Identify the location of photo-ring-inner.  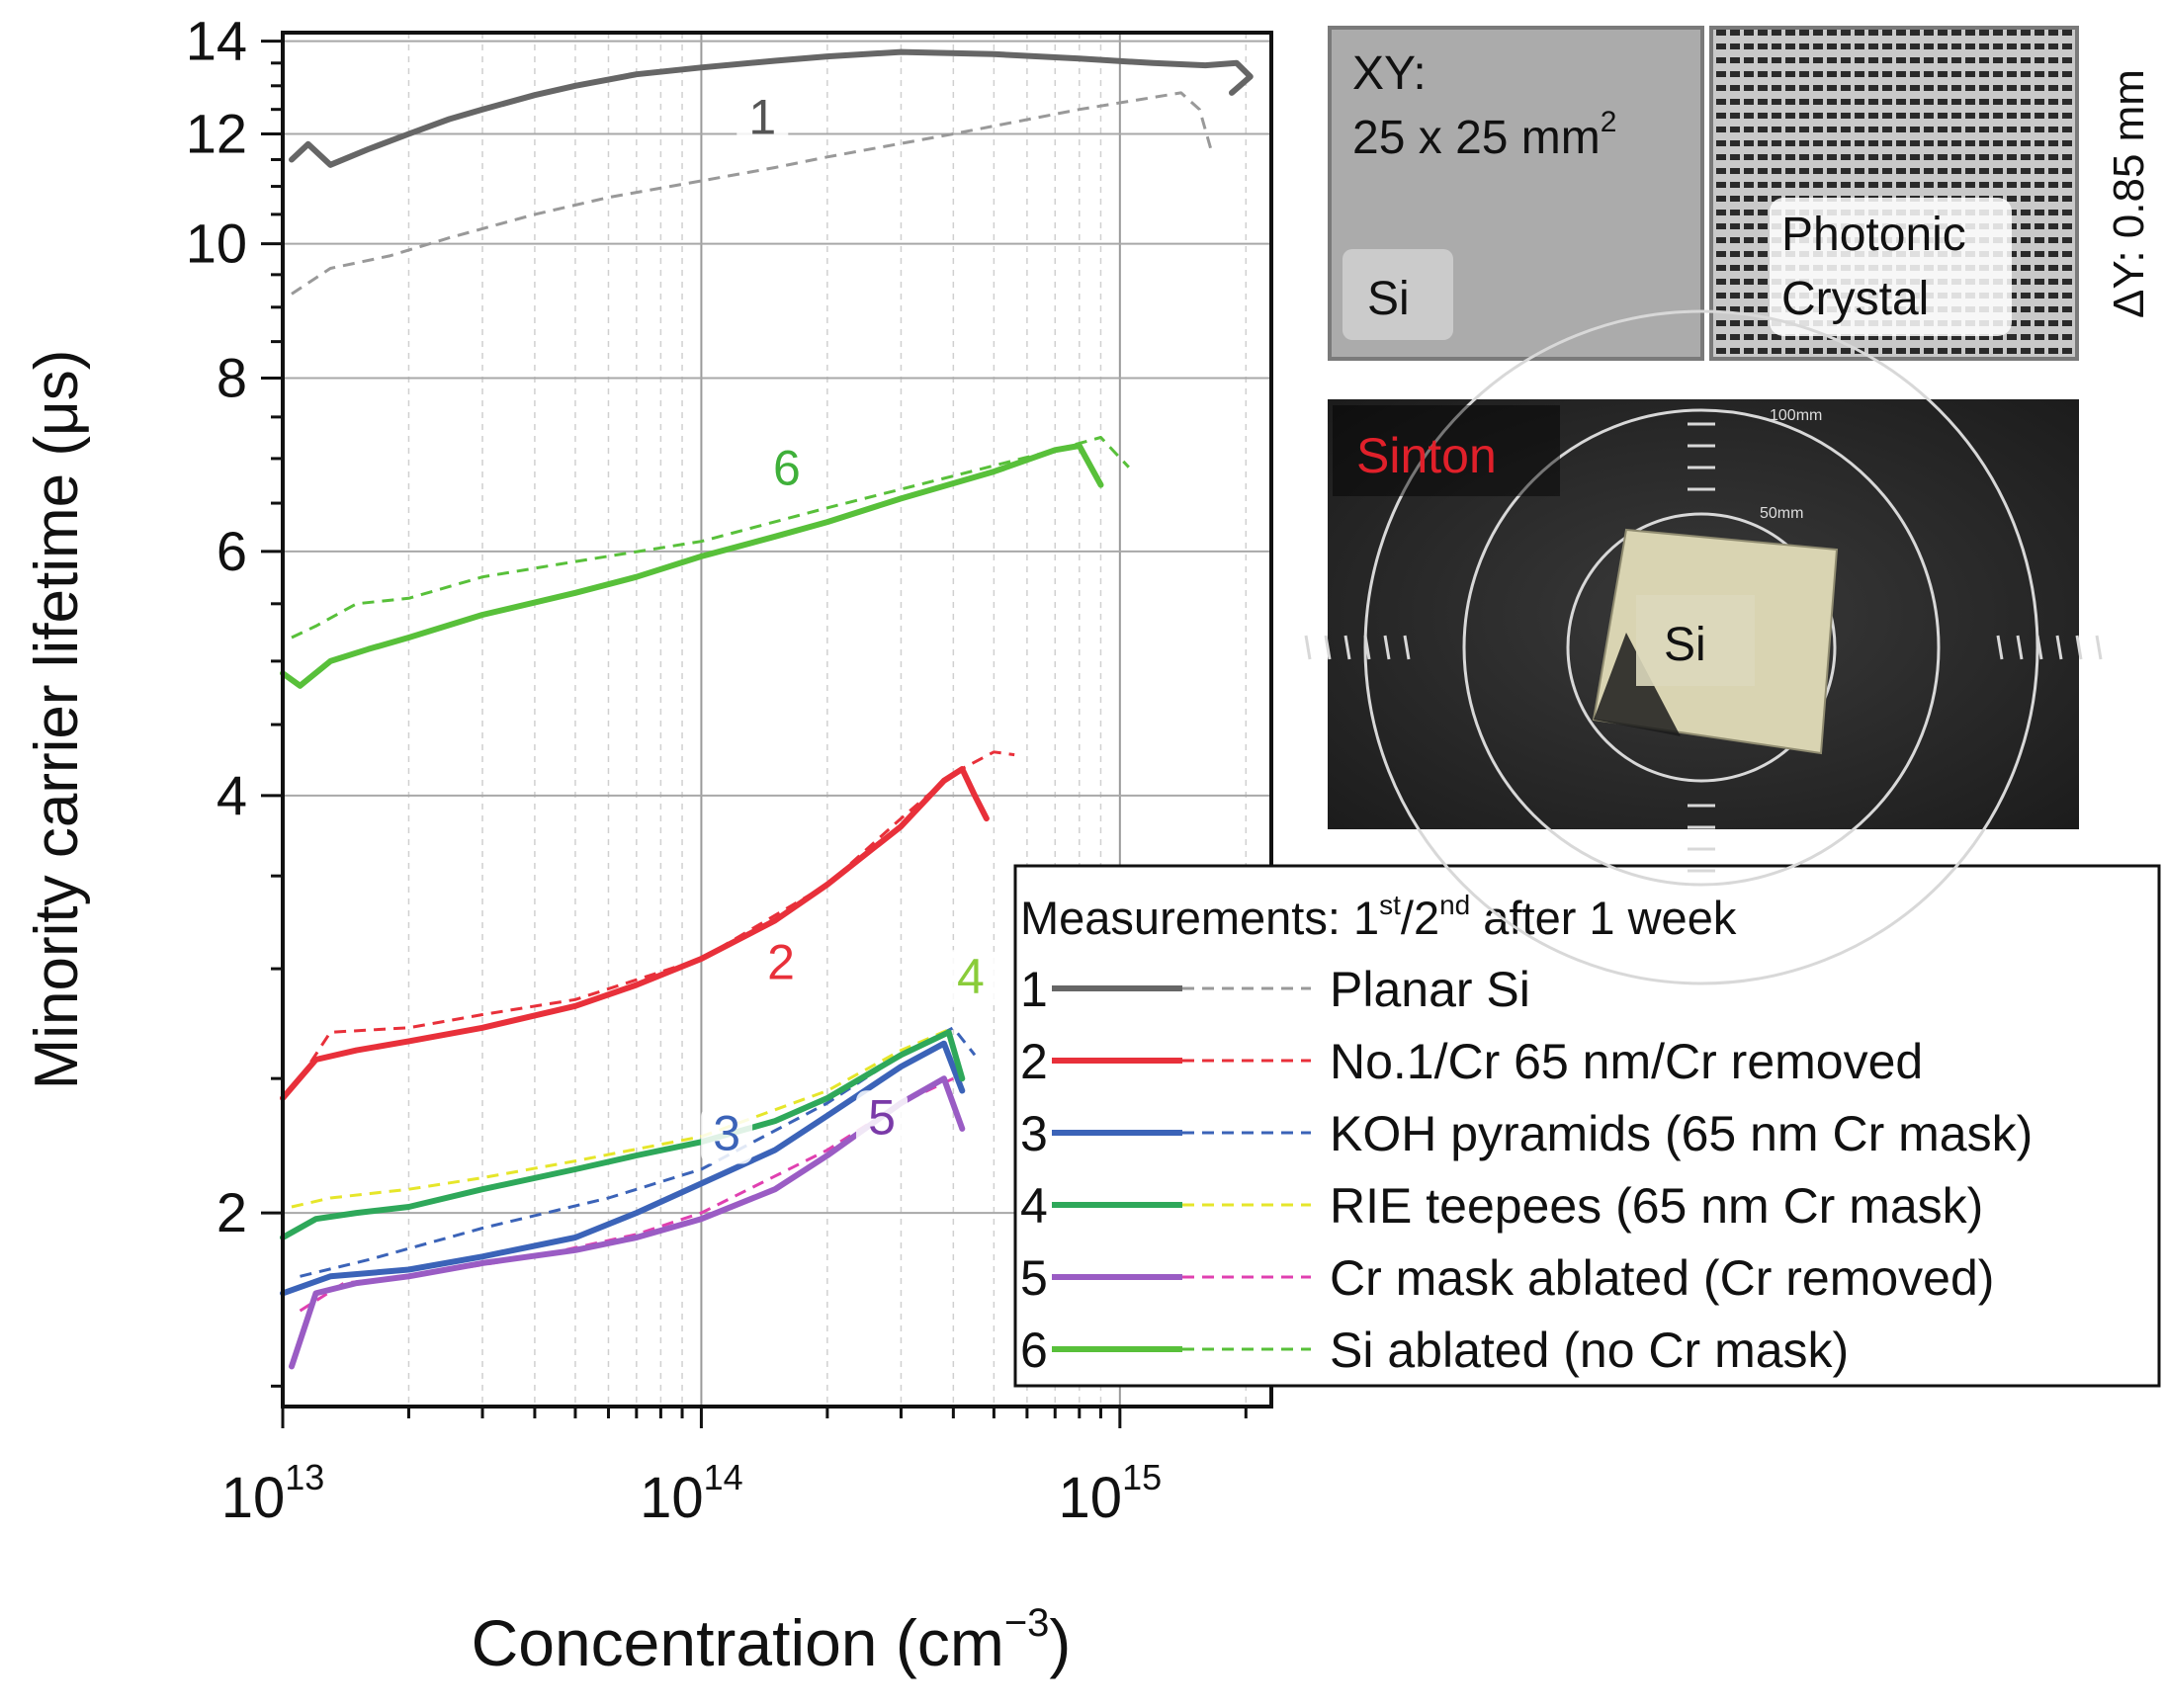
(1701, 647).